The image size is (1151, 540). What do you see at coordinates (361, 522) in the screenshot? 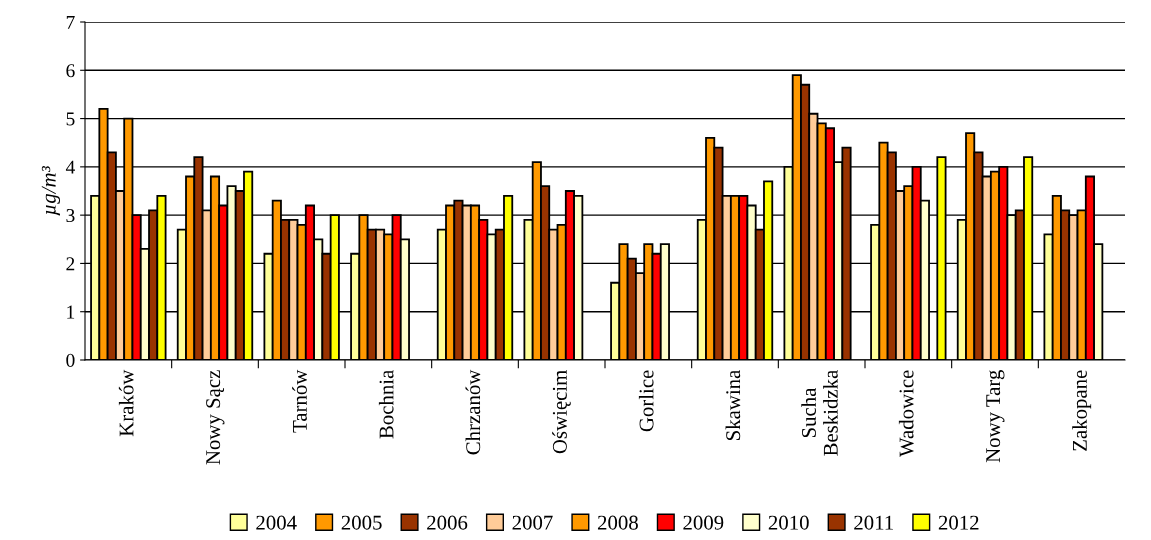
I see `legend-label: 2005` at bounding box center [361, 522].